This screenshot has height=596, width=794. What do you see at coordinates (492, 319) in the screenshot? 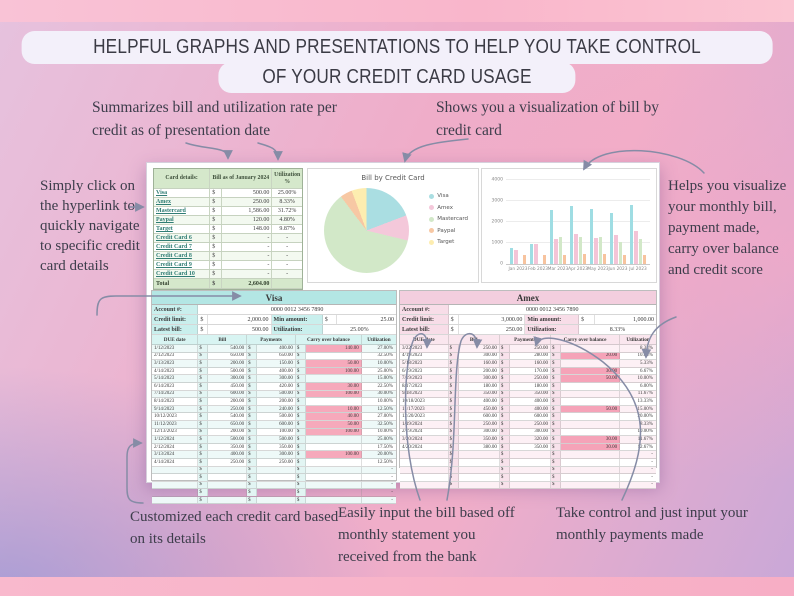
I see `credit-limit-value: 3,000.00` at bounding box center [492, 319].